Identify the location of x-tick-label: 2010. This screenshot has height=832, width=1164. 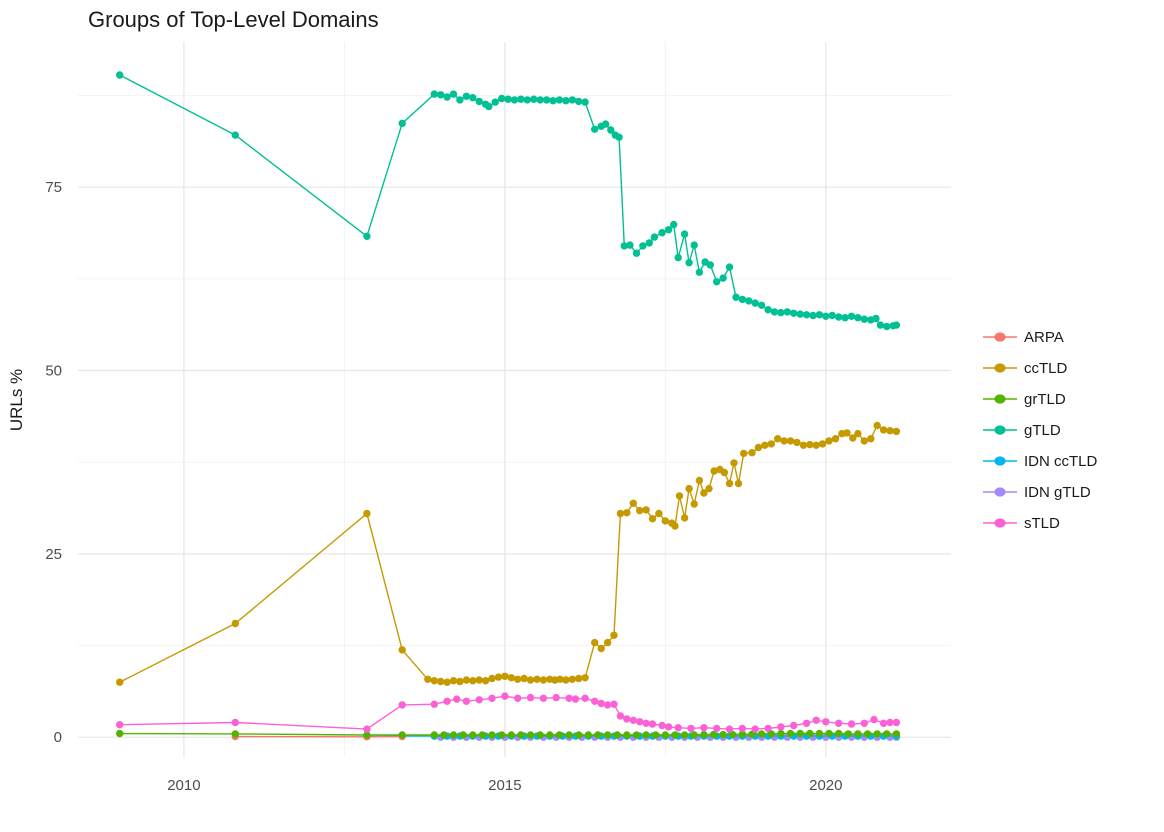
(183, 785).